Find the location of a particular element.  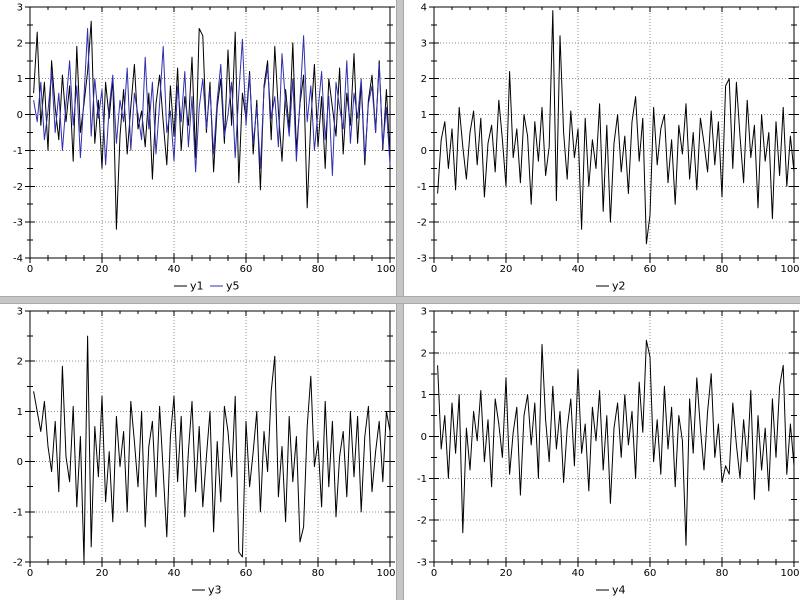

horizontal-splitter is located at coordinates (400, 300).